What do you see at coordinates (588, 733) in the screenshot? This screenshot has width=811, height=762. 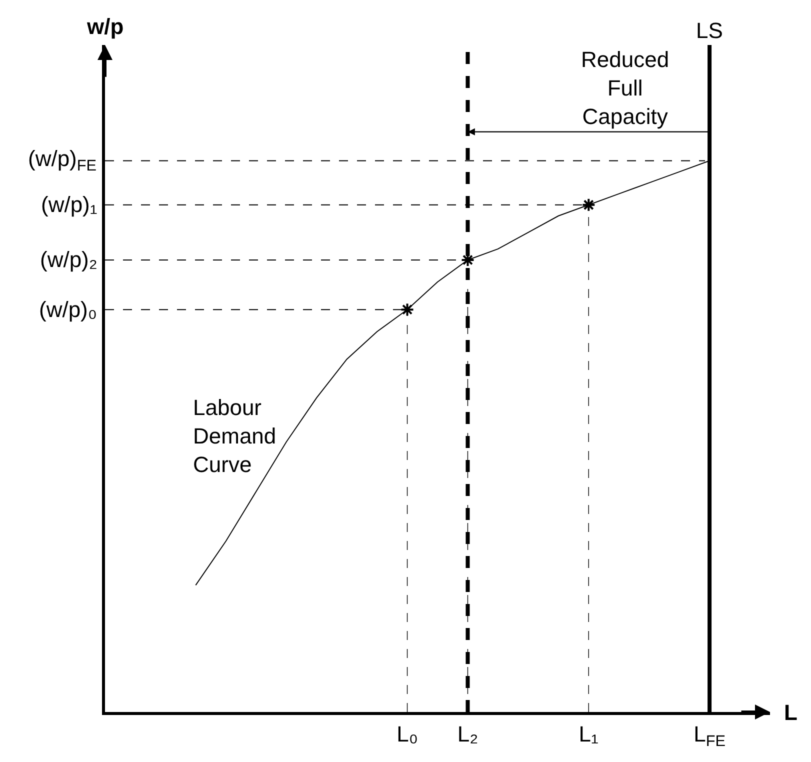 I see `x-tick-label: L₁` at bounding box center [588, 733].